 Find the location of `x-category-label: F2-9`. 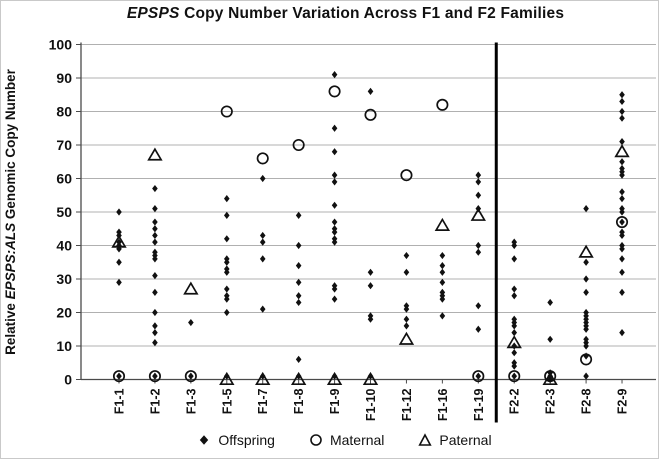

x-category-label: F2-9 is located at coordinates (623, 401).